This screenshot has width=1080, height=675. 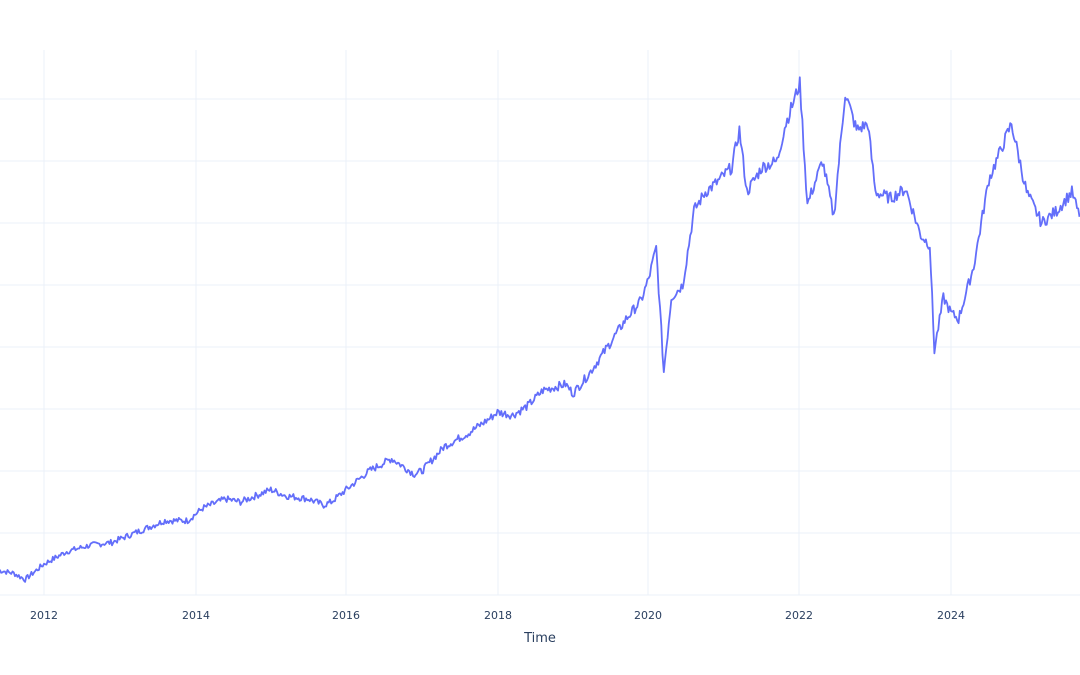 I want to click on x-tick-label: 2018, so click(x=498, y=615).